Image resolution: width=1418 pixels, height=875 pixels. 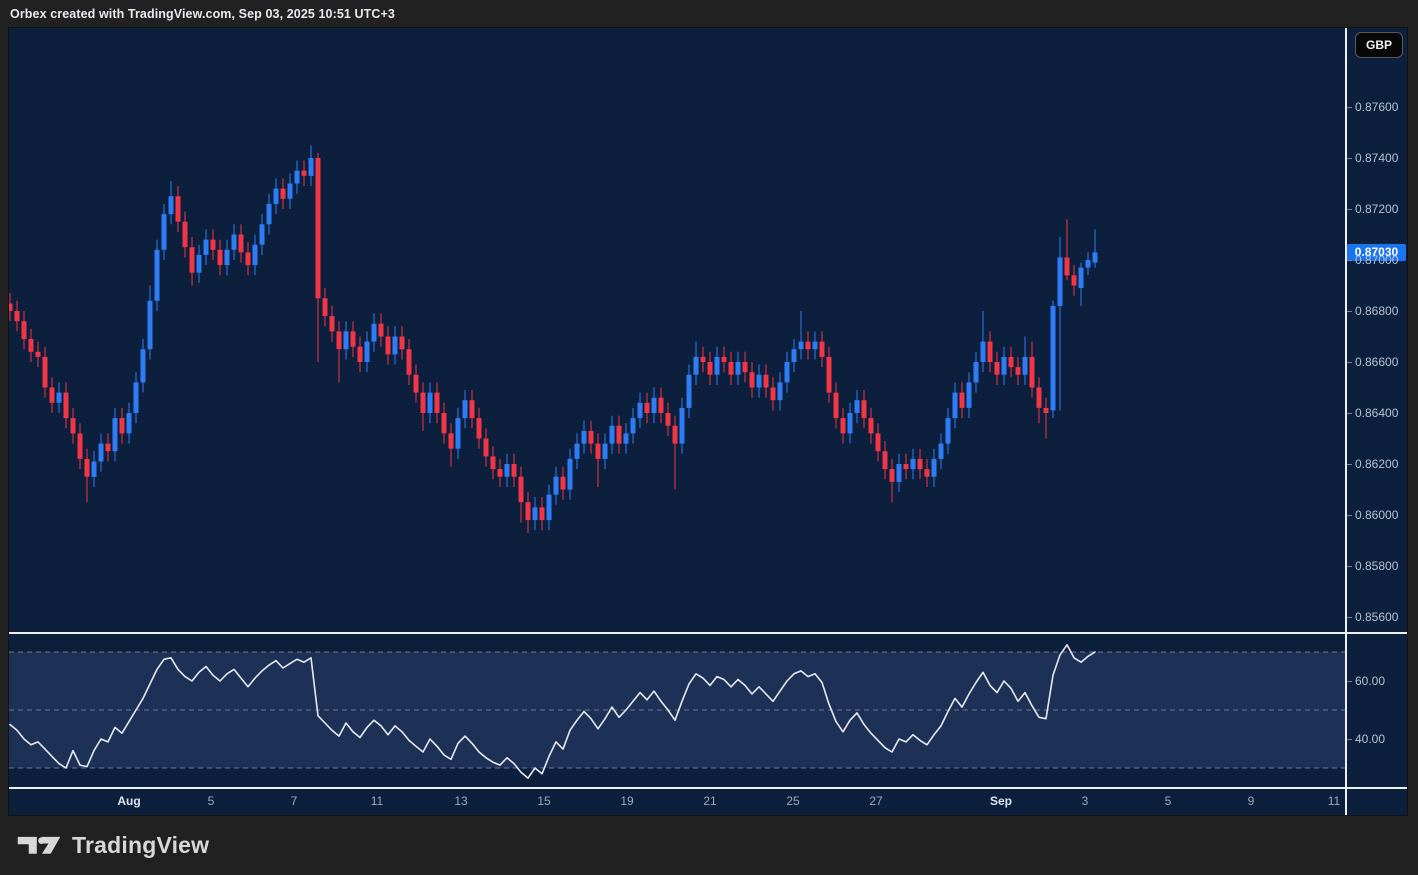 What do you see at coordinates (1377, 158) in the screenshot?
I see `price-axis-label: 0.87400` at bounding box center [1377, 158].